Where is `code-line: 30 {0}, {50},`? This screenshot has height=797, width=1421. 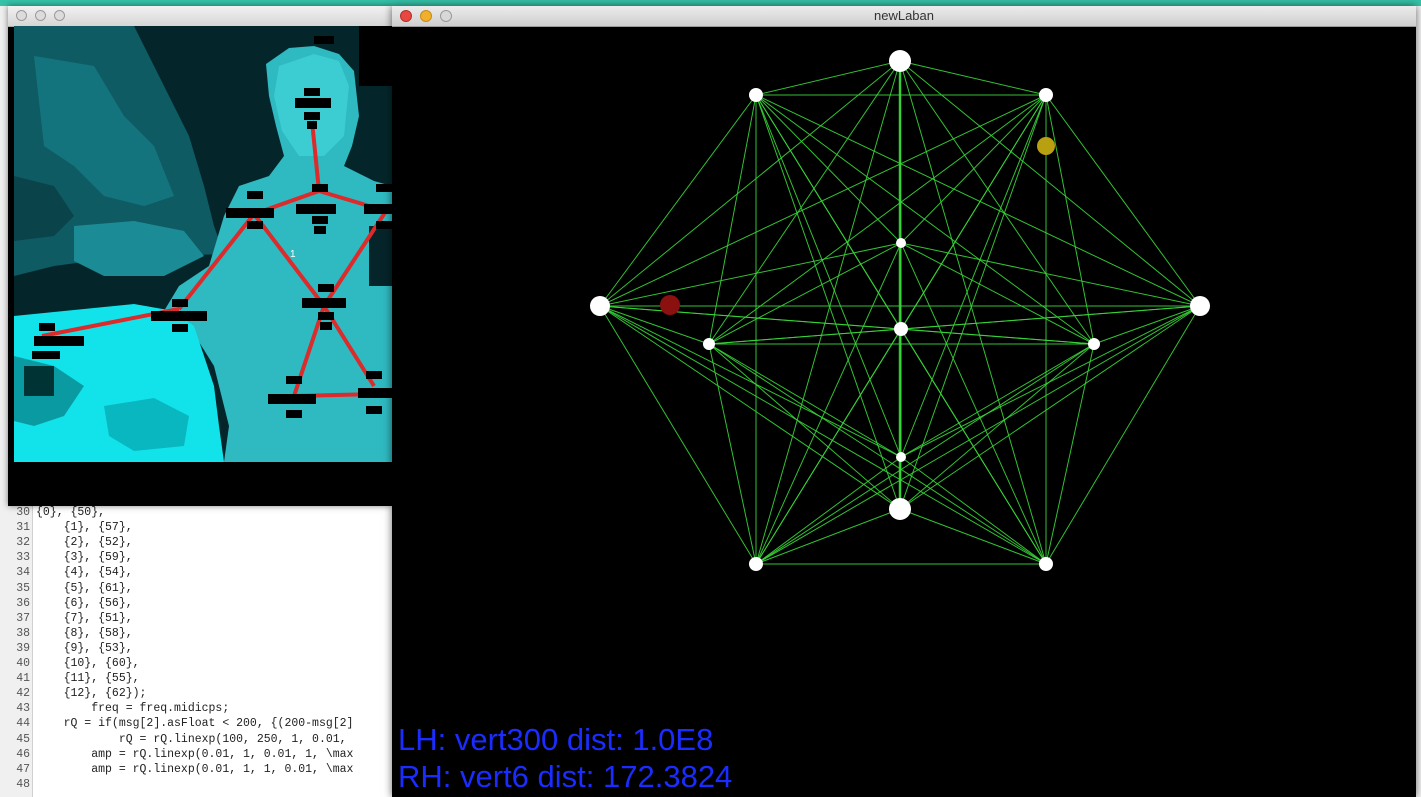 code-line: 30 {0}, {50}, is located at coordinates (197, 512).